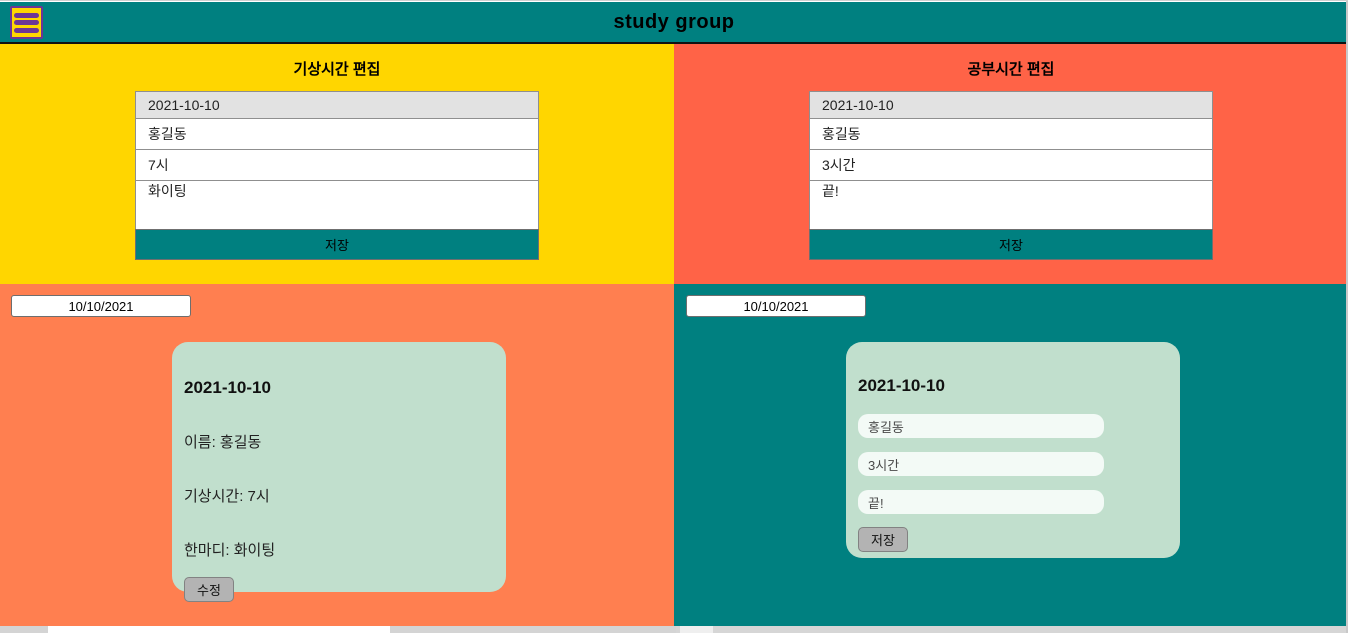 The height and width of the screenshot is (633, 1348). I want to click on wake-card-time-line: 기상시간: 7시, so click(227, 496).